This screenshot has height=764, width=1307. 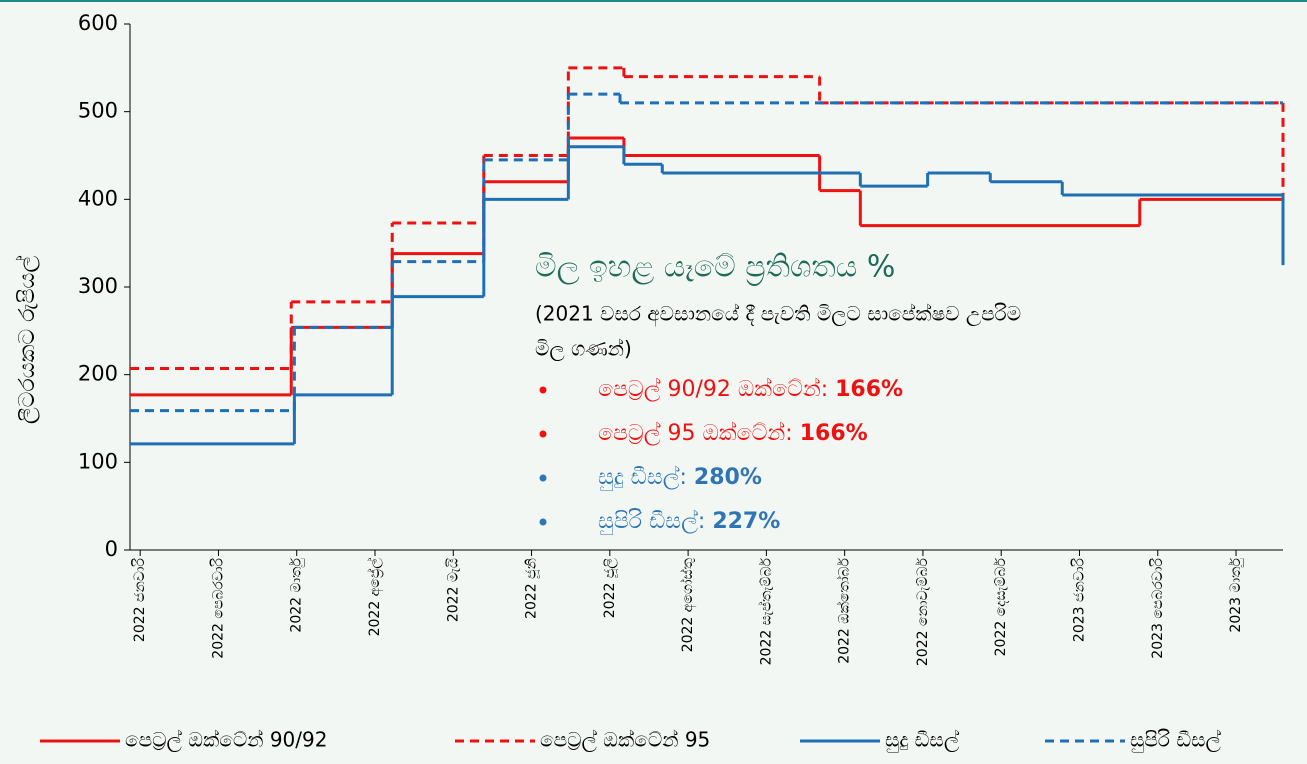 I want to click on x-tick-label: 2022 අගෝස්තු, so click(x=688, y=604).